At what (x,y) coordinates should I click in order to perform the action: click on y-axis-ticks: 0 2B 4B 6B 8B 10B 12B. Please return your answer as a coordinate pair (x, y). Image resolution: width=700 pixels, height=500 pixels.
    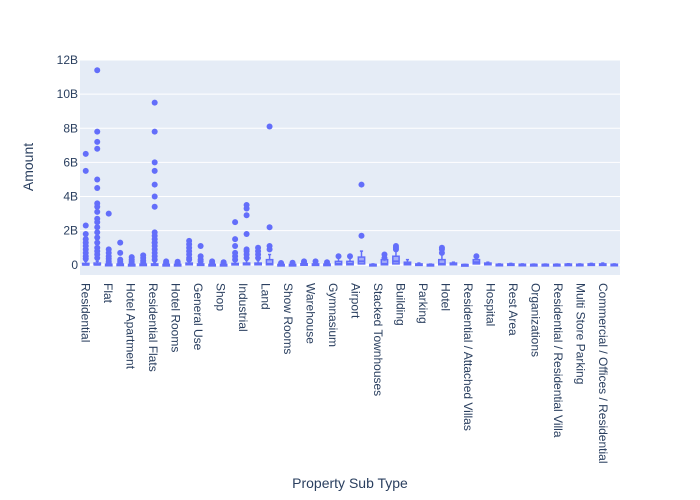
    Looking at the image, I should click on (68, 162).